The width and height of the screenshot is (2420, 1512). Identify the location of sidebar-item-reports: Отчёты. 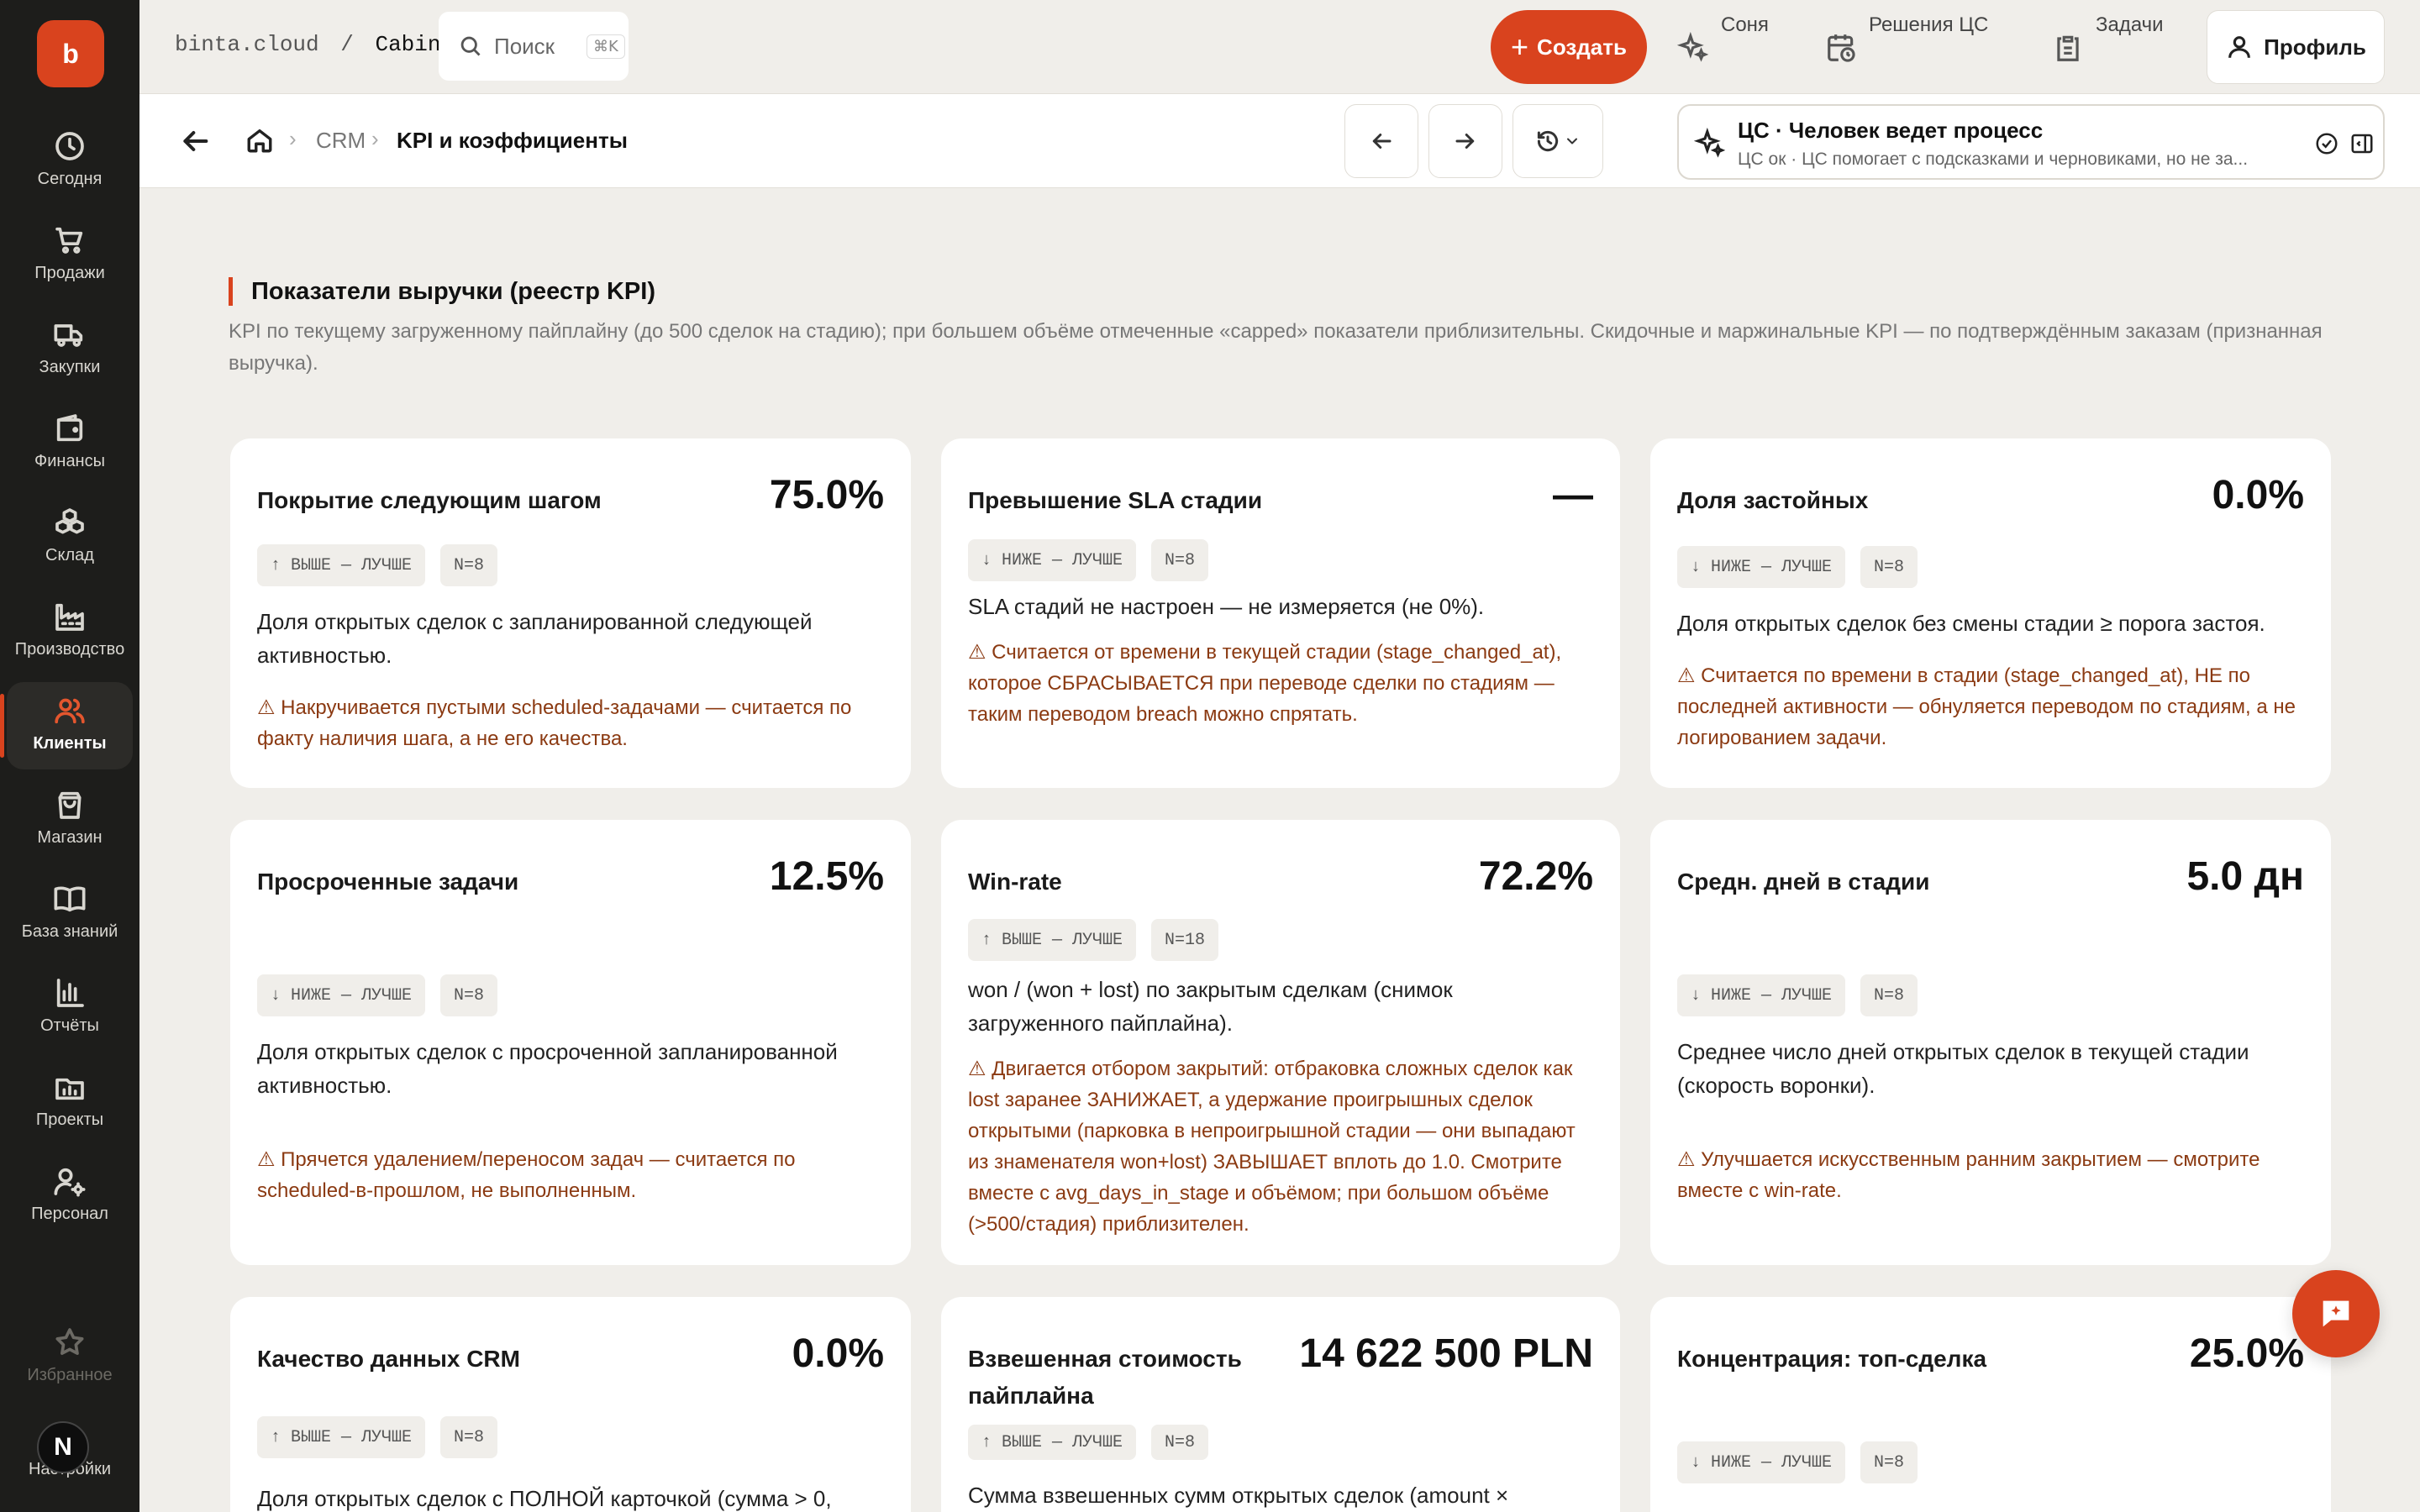
(70, 1008).